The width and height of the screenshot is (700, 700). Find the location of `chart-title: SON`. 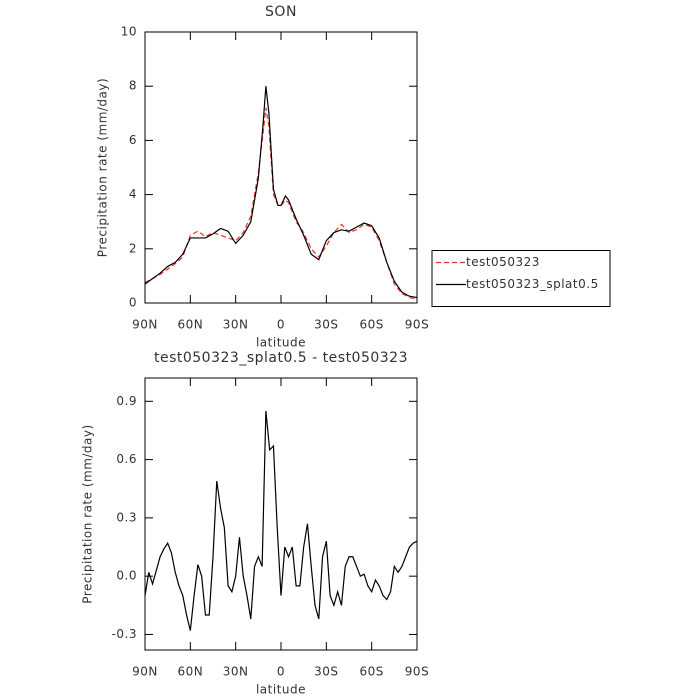

chart-title: SON is located at coordinates (281, 12).